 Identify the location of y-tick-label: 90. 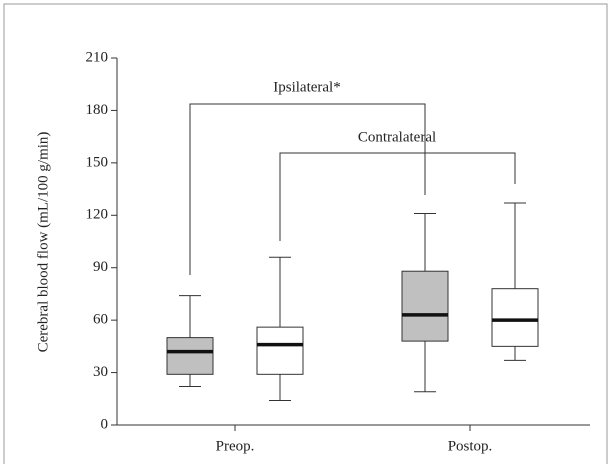
(100, 267).